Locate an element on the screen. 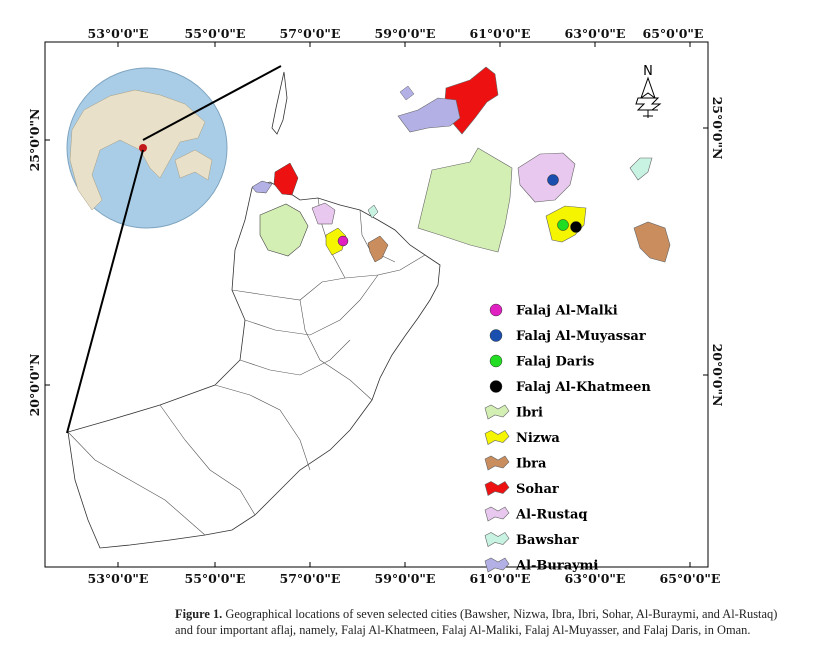  legend-label: Al-Buraymi is located at coordinates (556, 566).